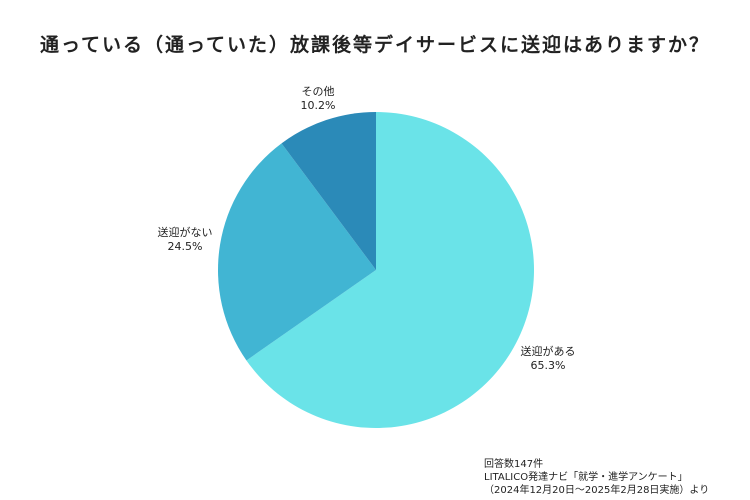  What do you see at coordinates (548, 351) in the screenshot?
I see `slice-label-1: 送迎がある` at bounding box center [548, 351].